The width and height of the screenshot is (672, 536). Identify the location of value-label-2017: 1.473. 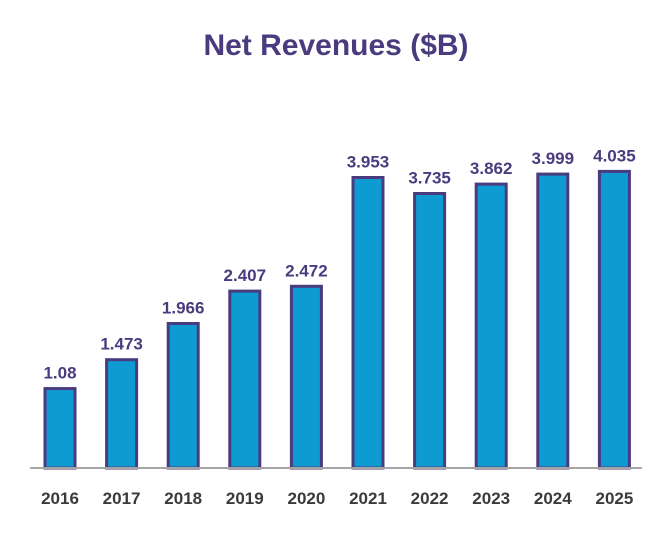
(121, 344).